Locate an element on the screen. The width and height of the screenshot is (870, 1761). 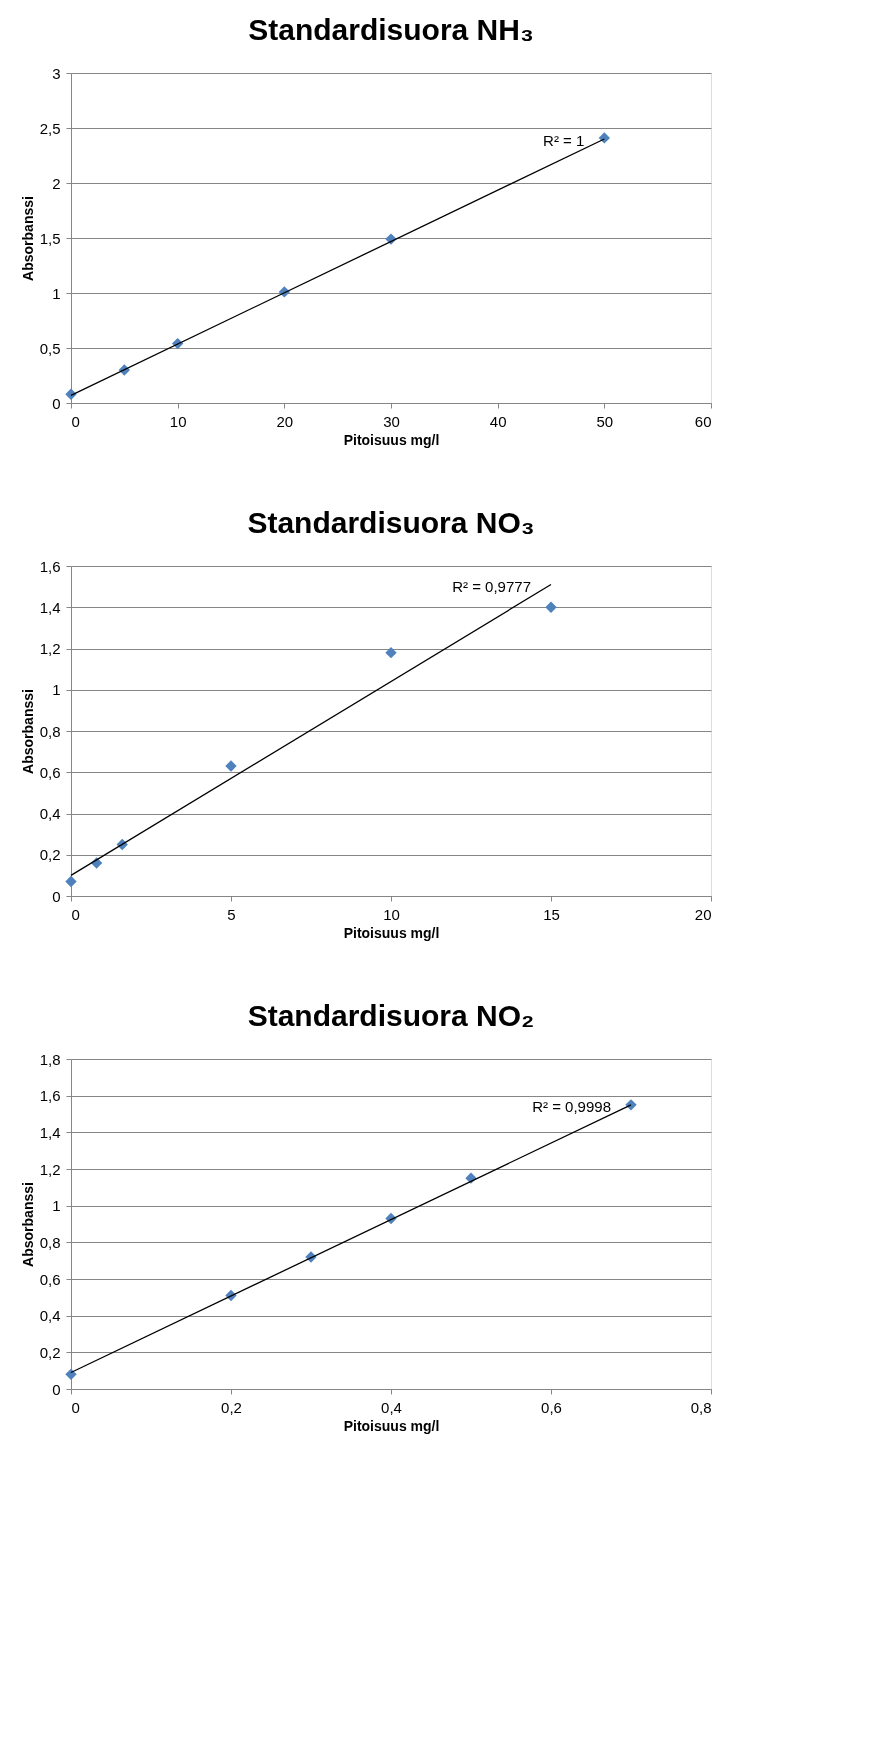
annotation: R² = 0,9998 is located at coordinates (571, 1106).